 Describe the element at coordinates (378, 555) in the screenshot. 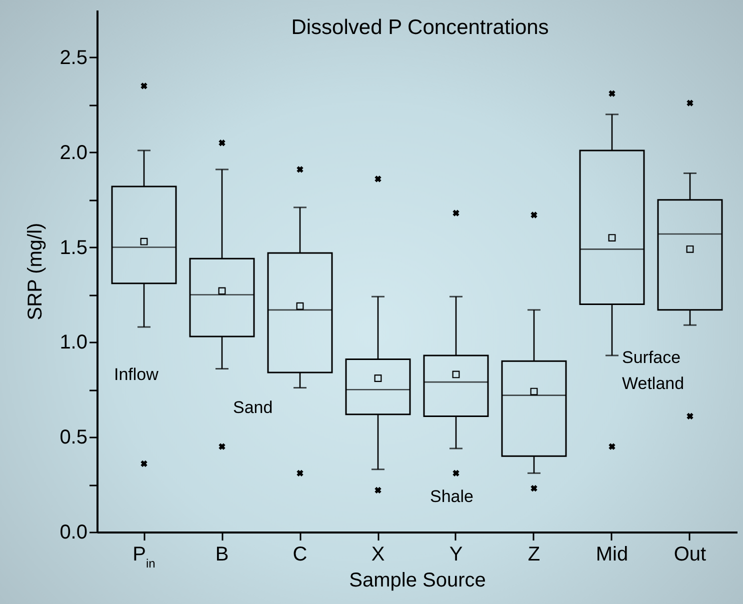

I see `x-tick-label: X` at that location.